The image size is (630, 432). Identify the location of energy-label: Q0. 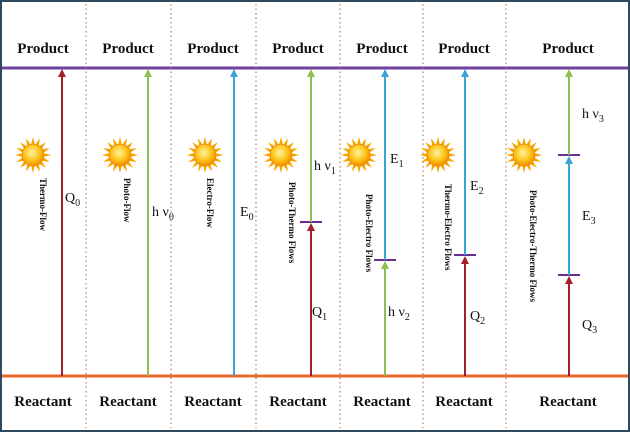
(72, 200).